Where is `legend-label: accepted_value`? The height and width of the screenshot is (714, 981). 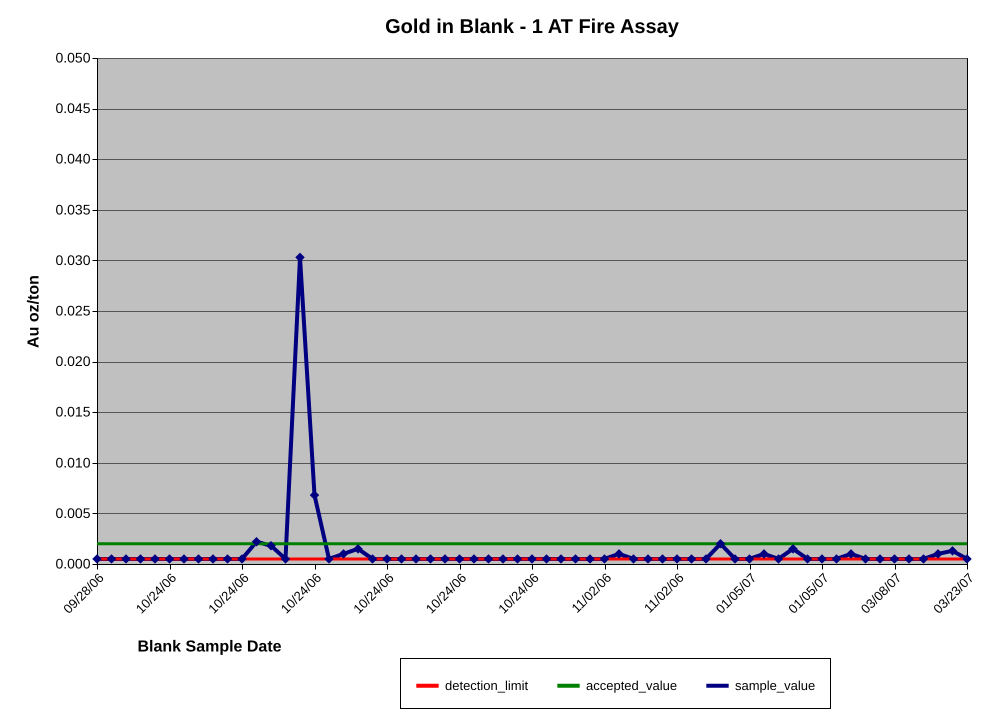
legend-label: accepted_value is located at coordinates (632, 685).